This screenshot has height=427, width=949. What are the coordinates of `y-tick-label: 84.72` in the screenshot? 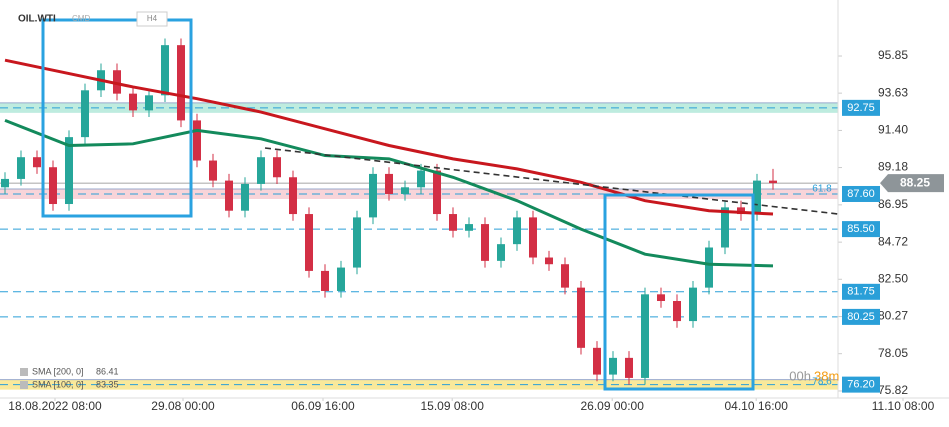 It's located at (893, 241).